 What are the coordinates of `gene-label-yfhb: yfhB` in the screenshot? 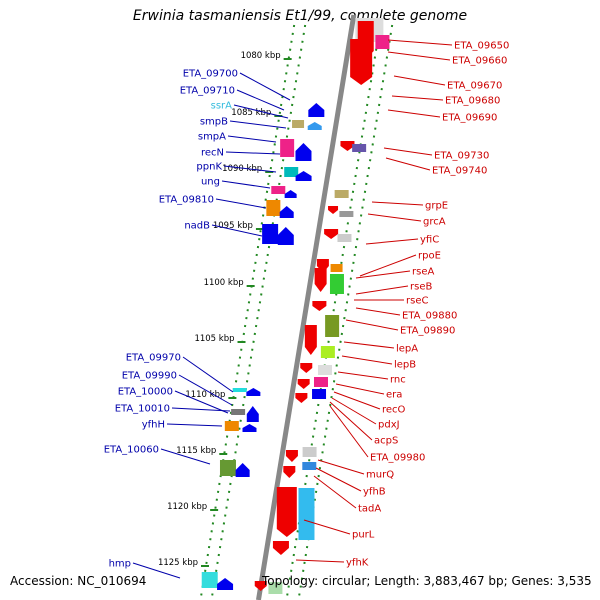 It's located at (374, 492).